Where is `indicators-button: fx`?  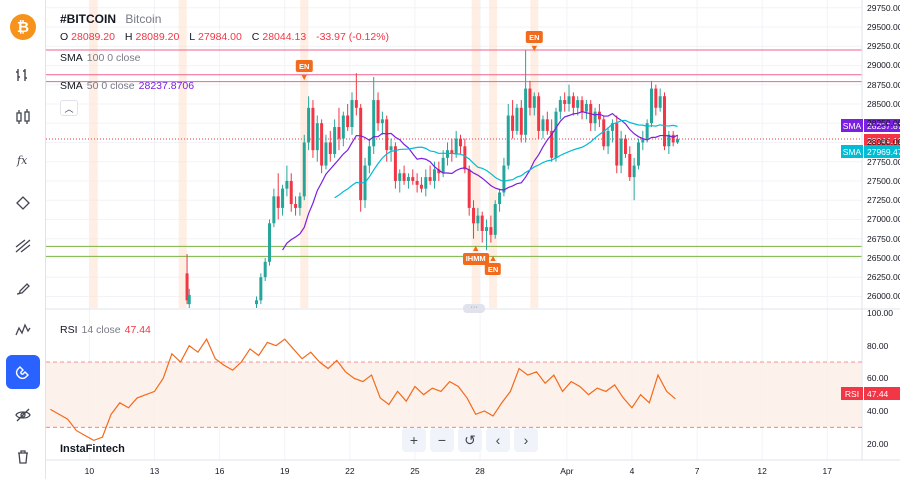
indicators-button: fx is located at coordinates (23, 160).